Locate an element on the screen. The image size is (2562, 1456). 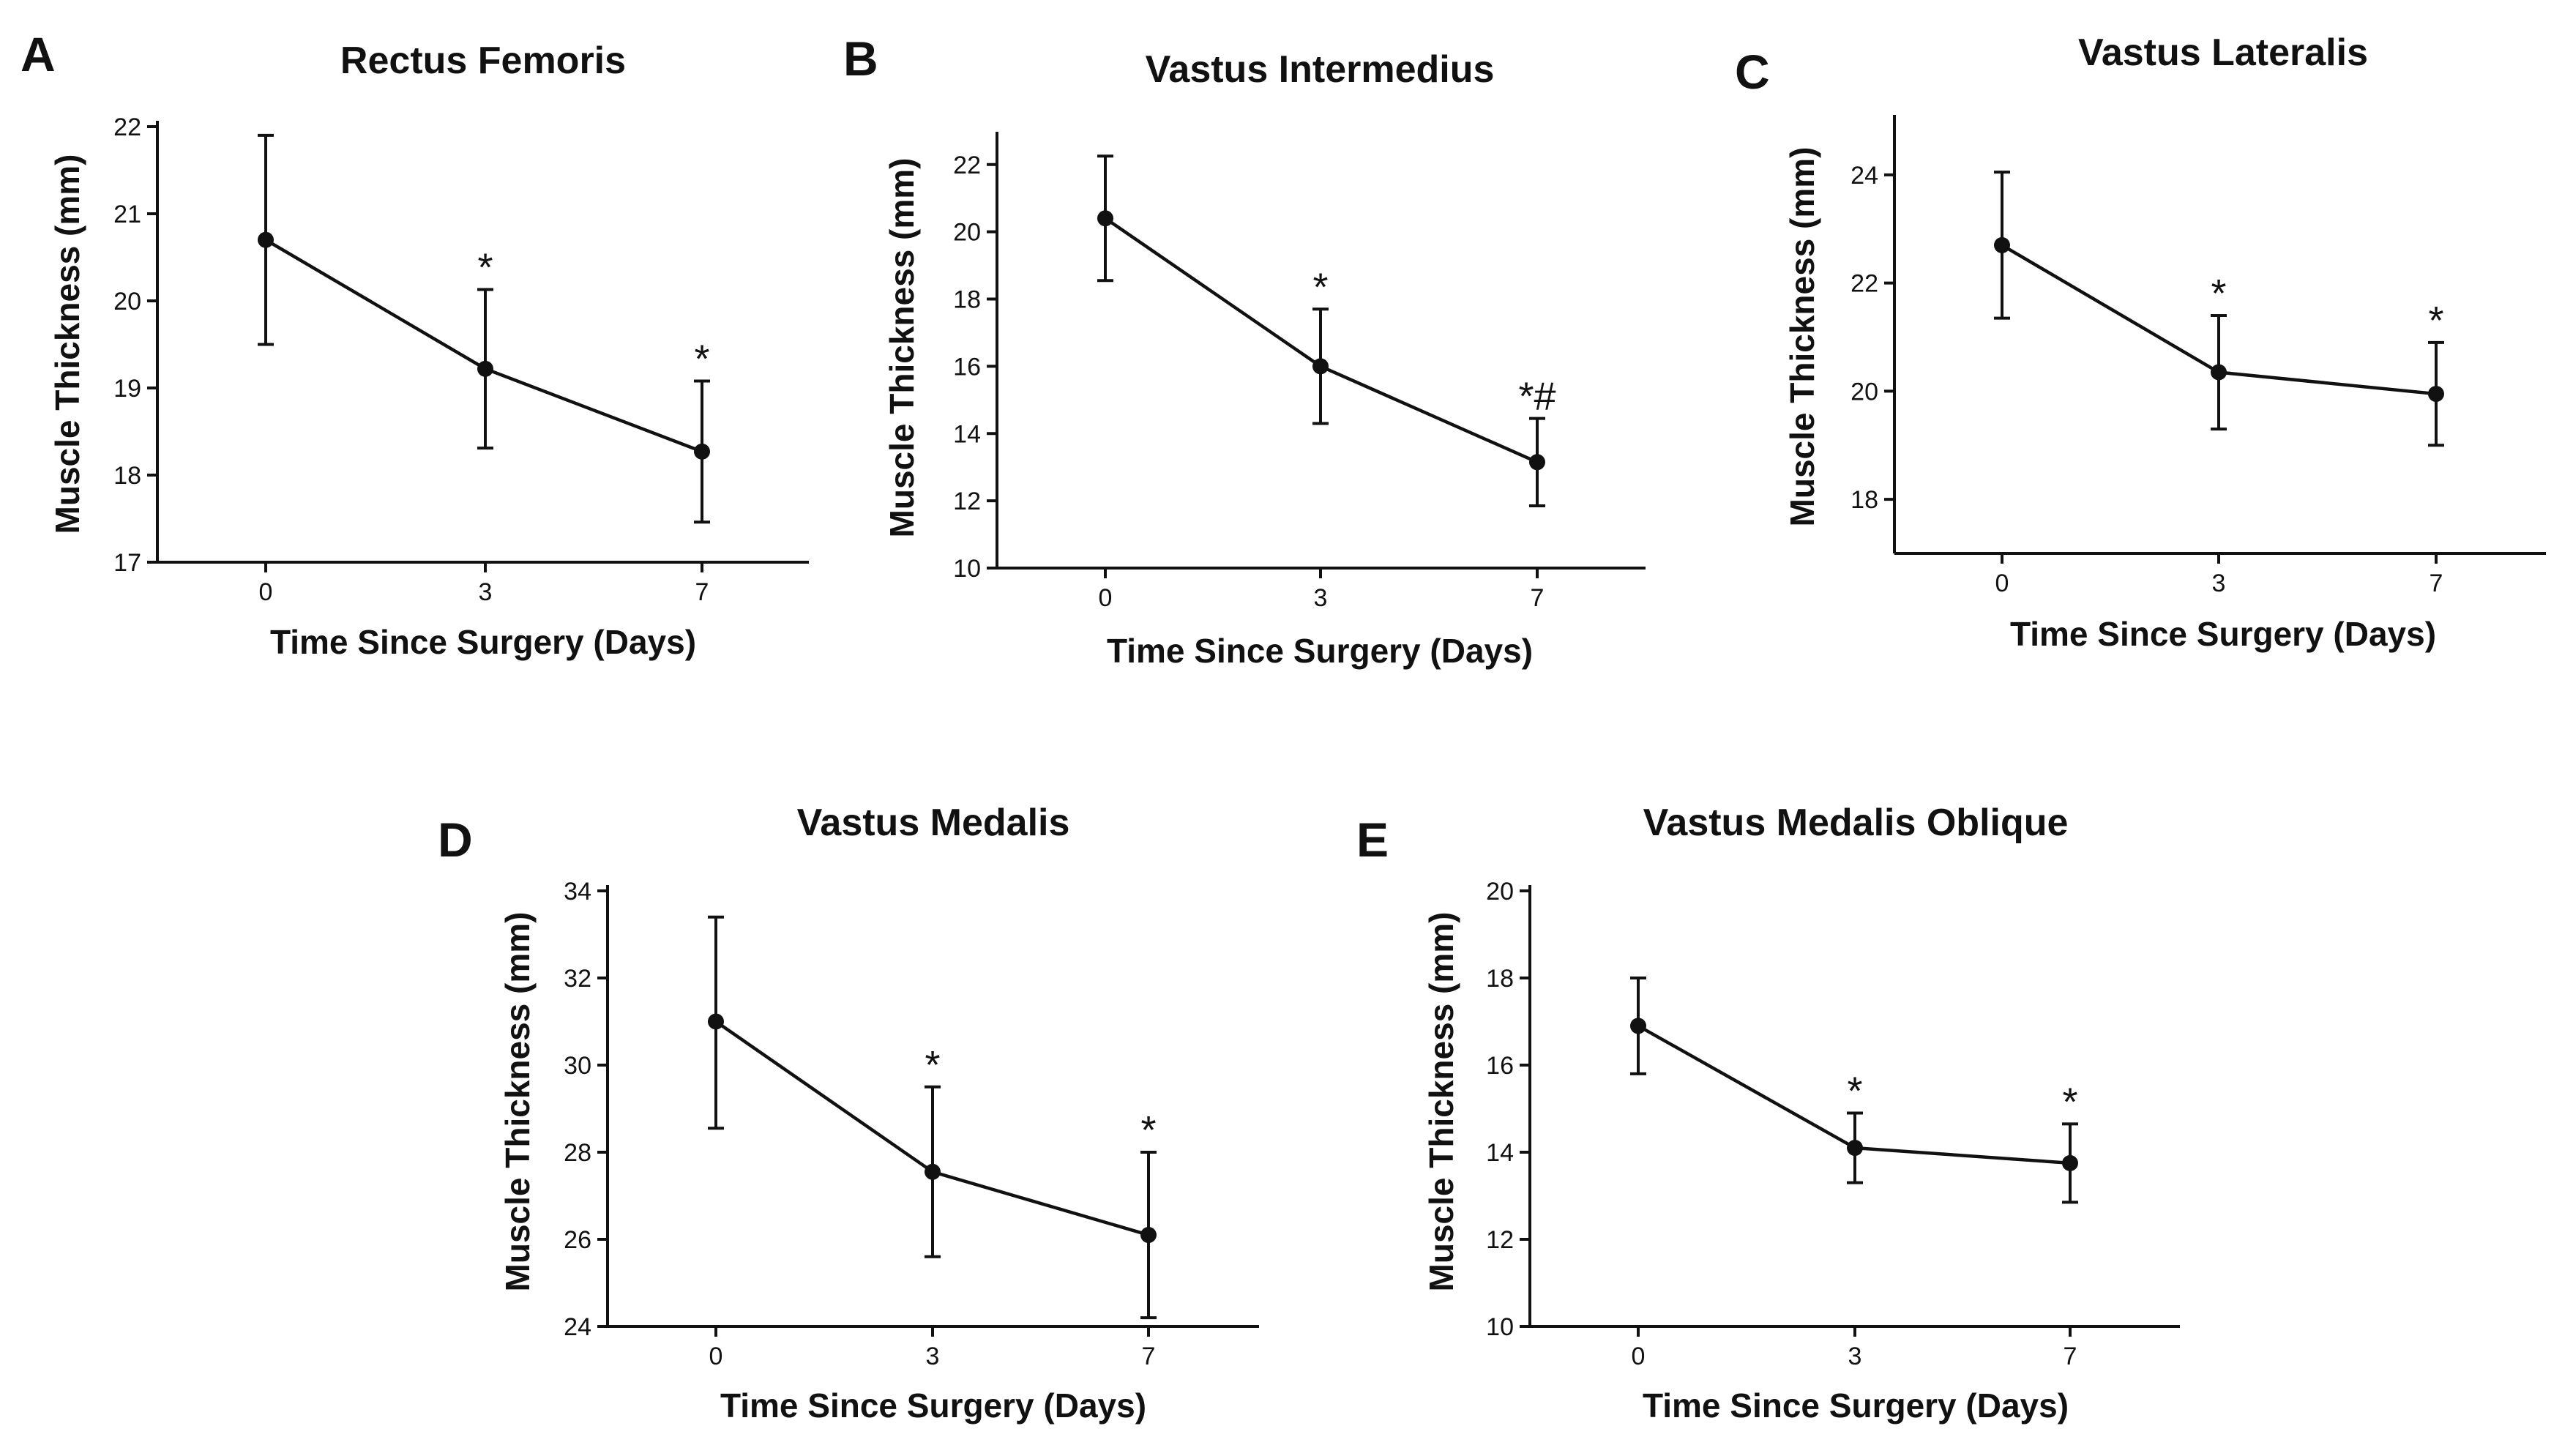
panel-letter: C is located at coordinates (1752, 72).